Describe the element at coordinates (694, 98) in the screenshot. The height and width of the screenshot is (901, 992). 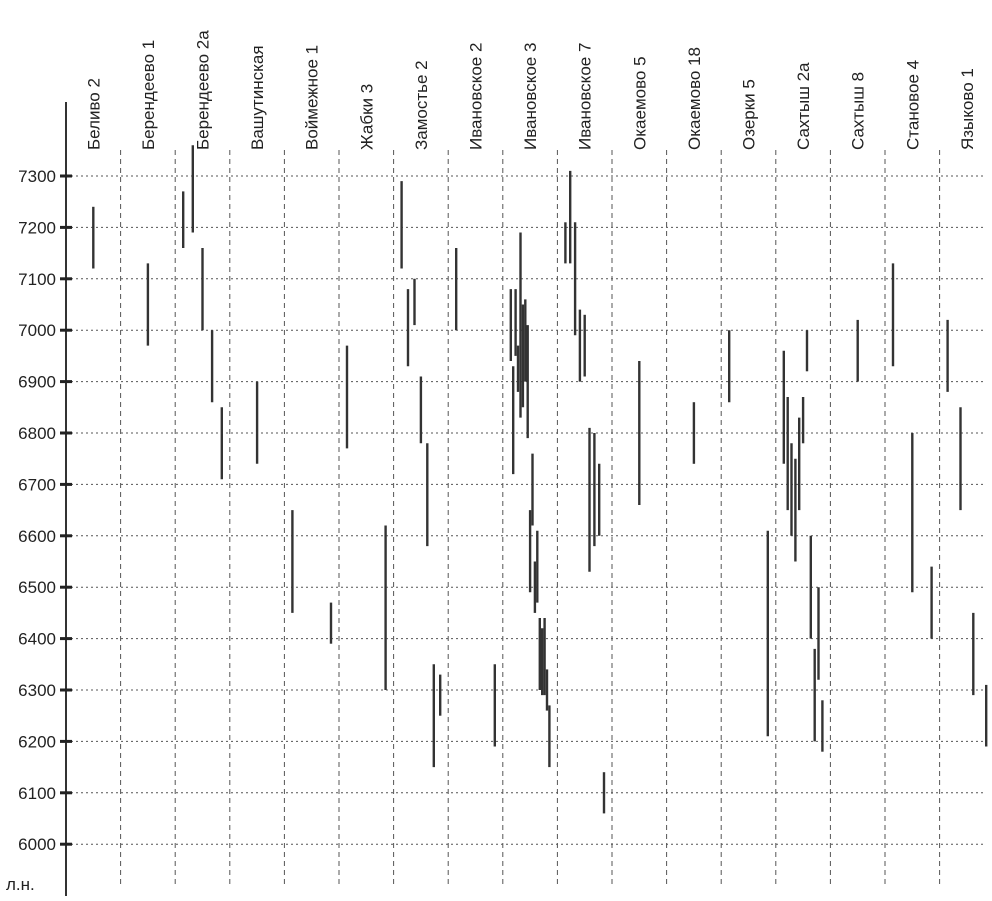
I see `site-label: Окаемово 18` at that location.